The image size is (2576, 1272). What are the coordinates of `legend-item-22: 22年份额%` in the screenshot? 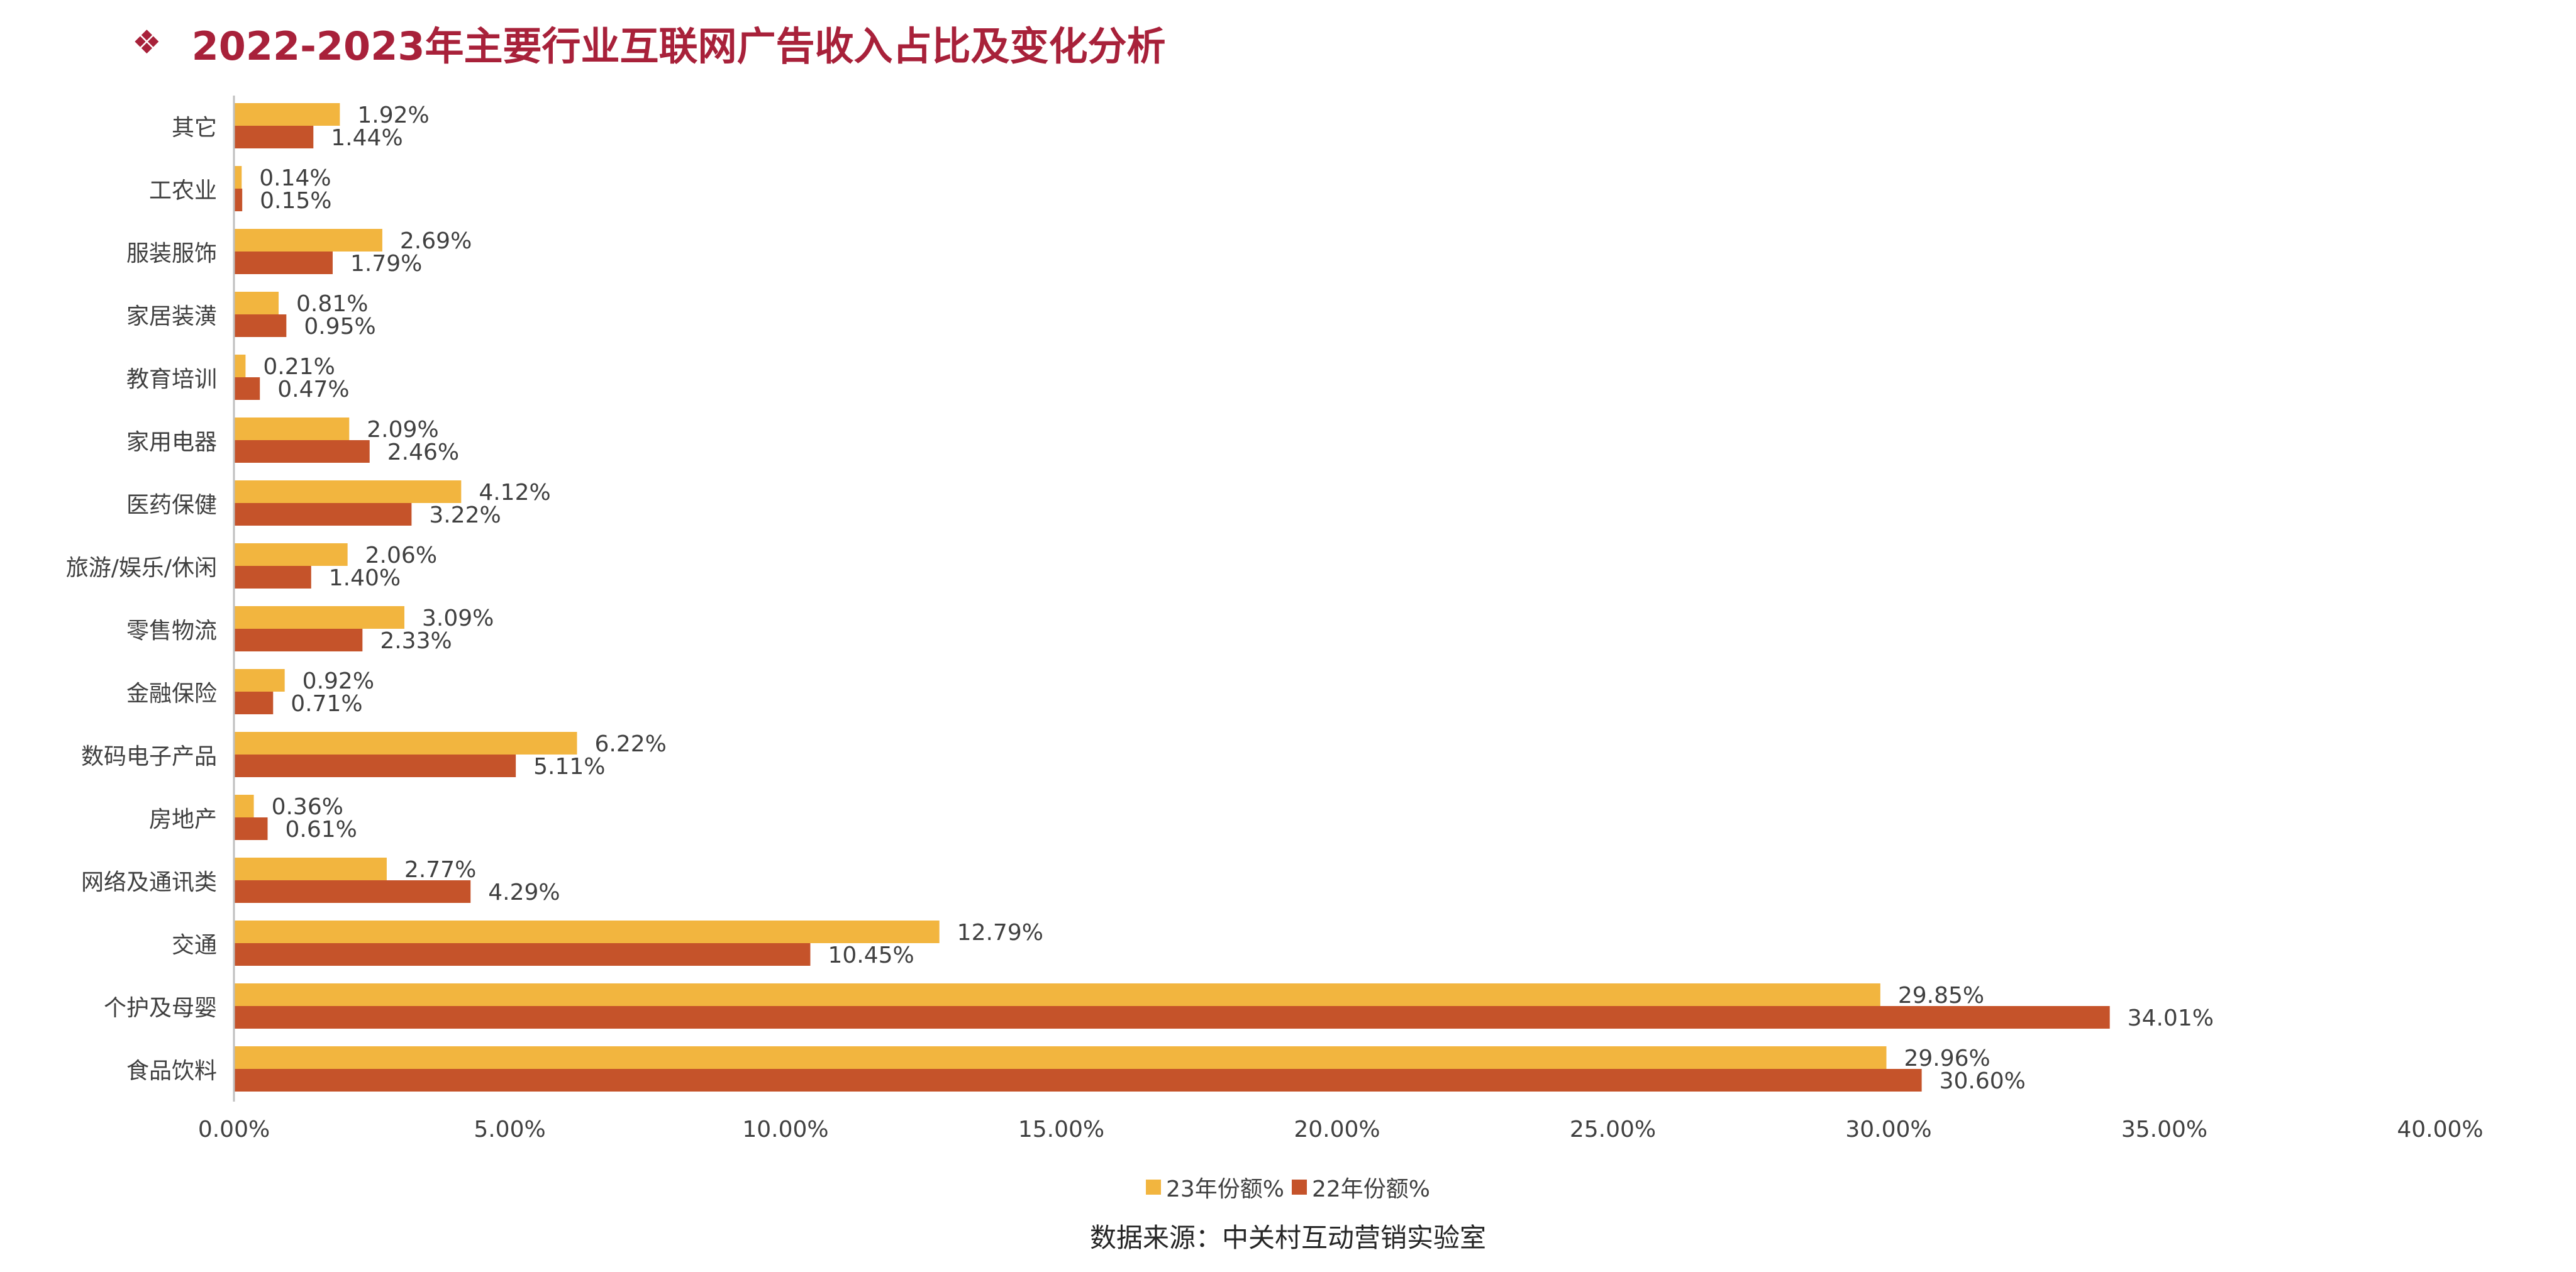 It's located at (1361, 1187).